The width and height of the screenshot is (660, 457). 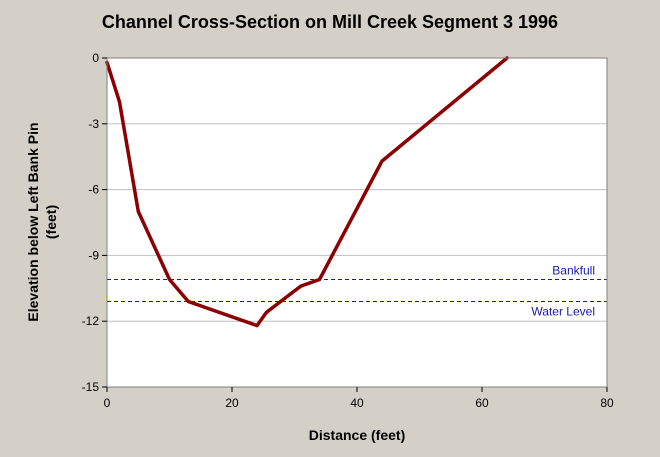 I want to click on reference-line-label: Water Level, so click(x=563, y=311).